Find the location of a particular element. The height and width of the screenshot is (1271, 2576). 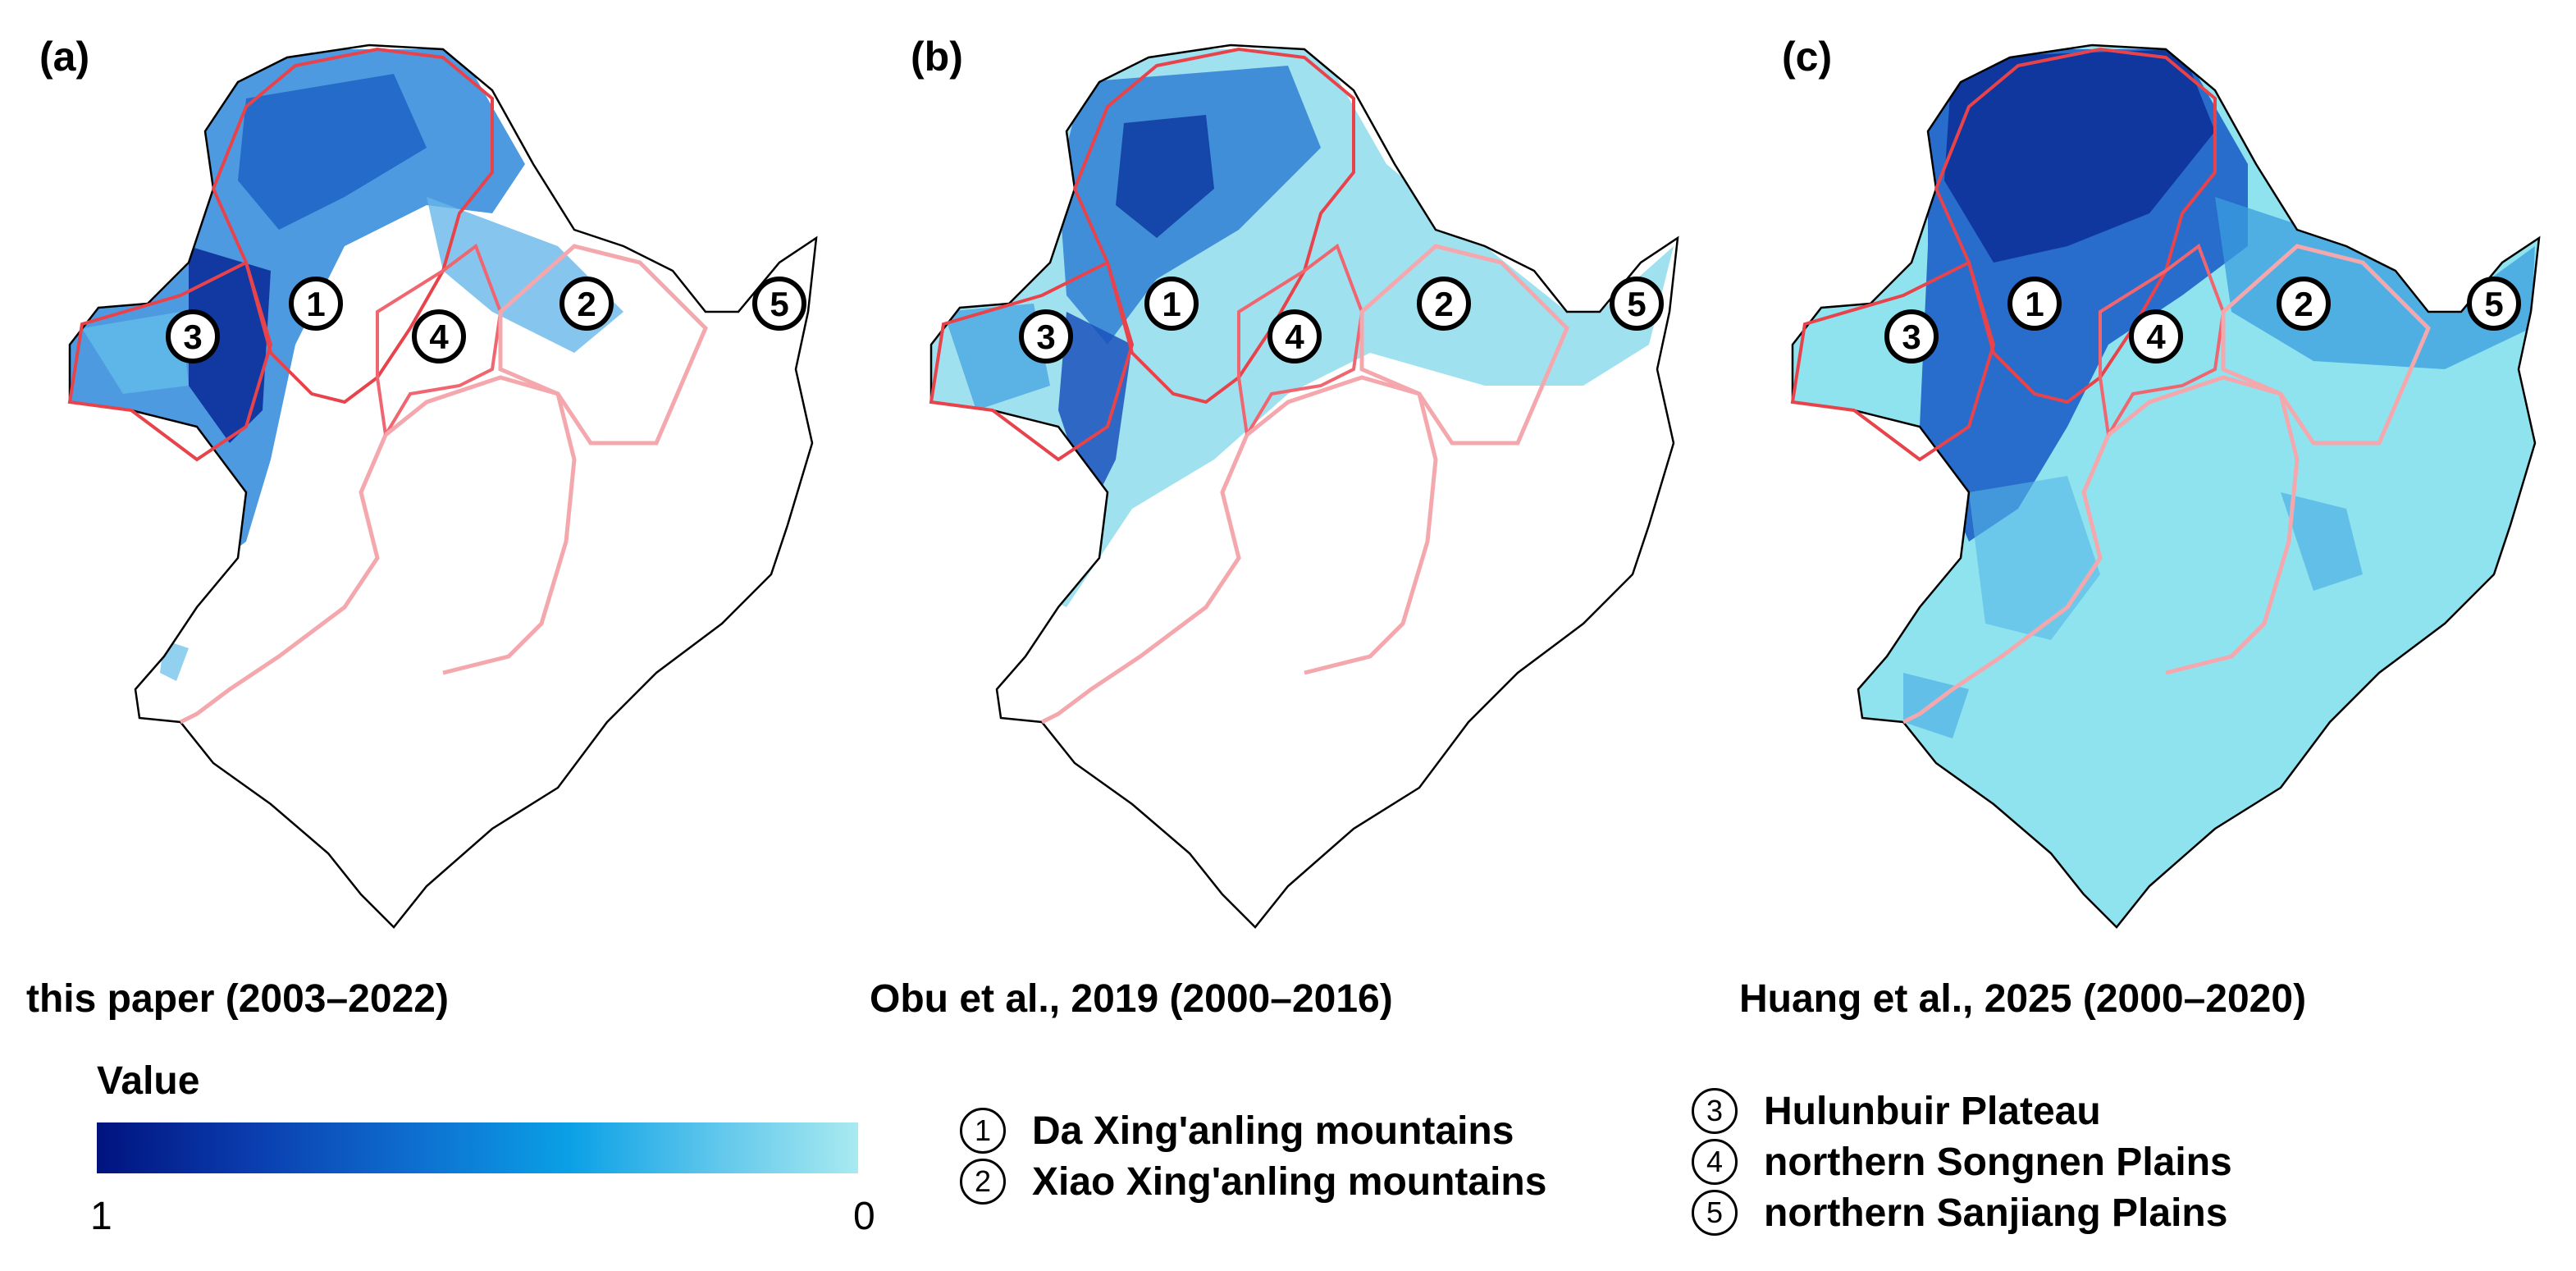

region-legend-4: 4 northern Songnen Plains is located at coordinates (1962, 1162).